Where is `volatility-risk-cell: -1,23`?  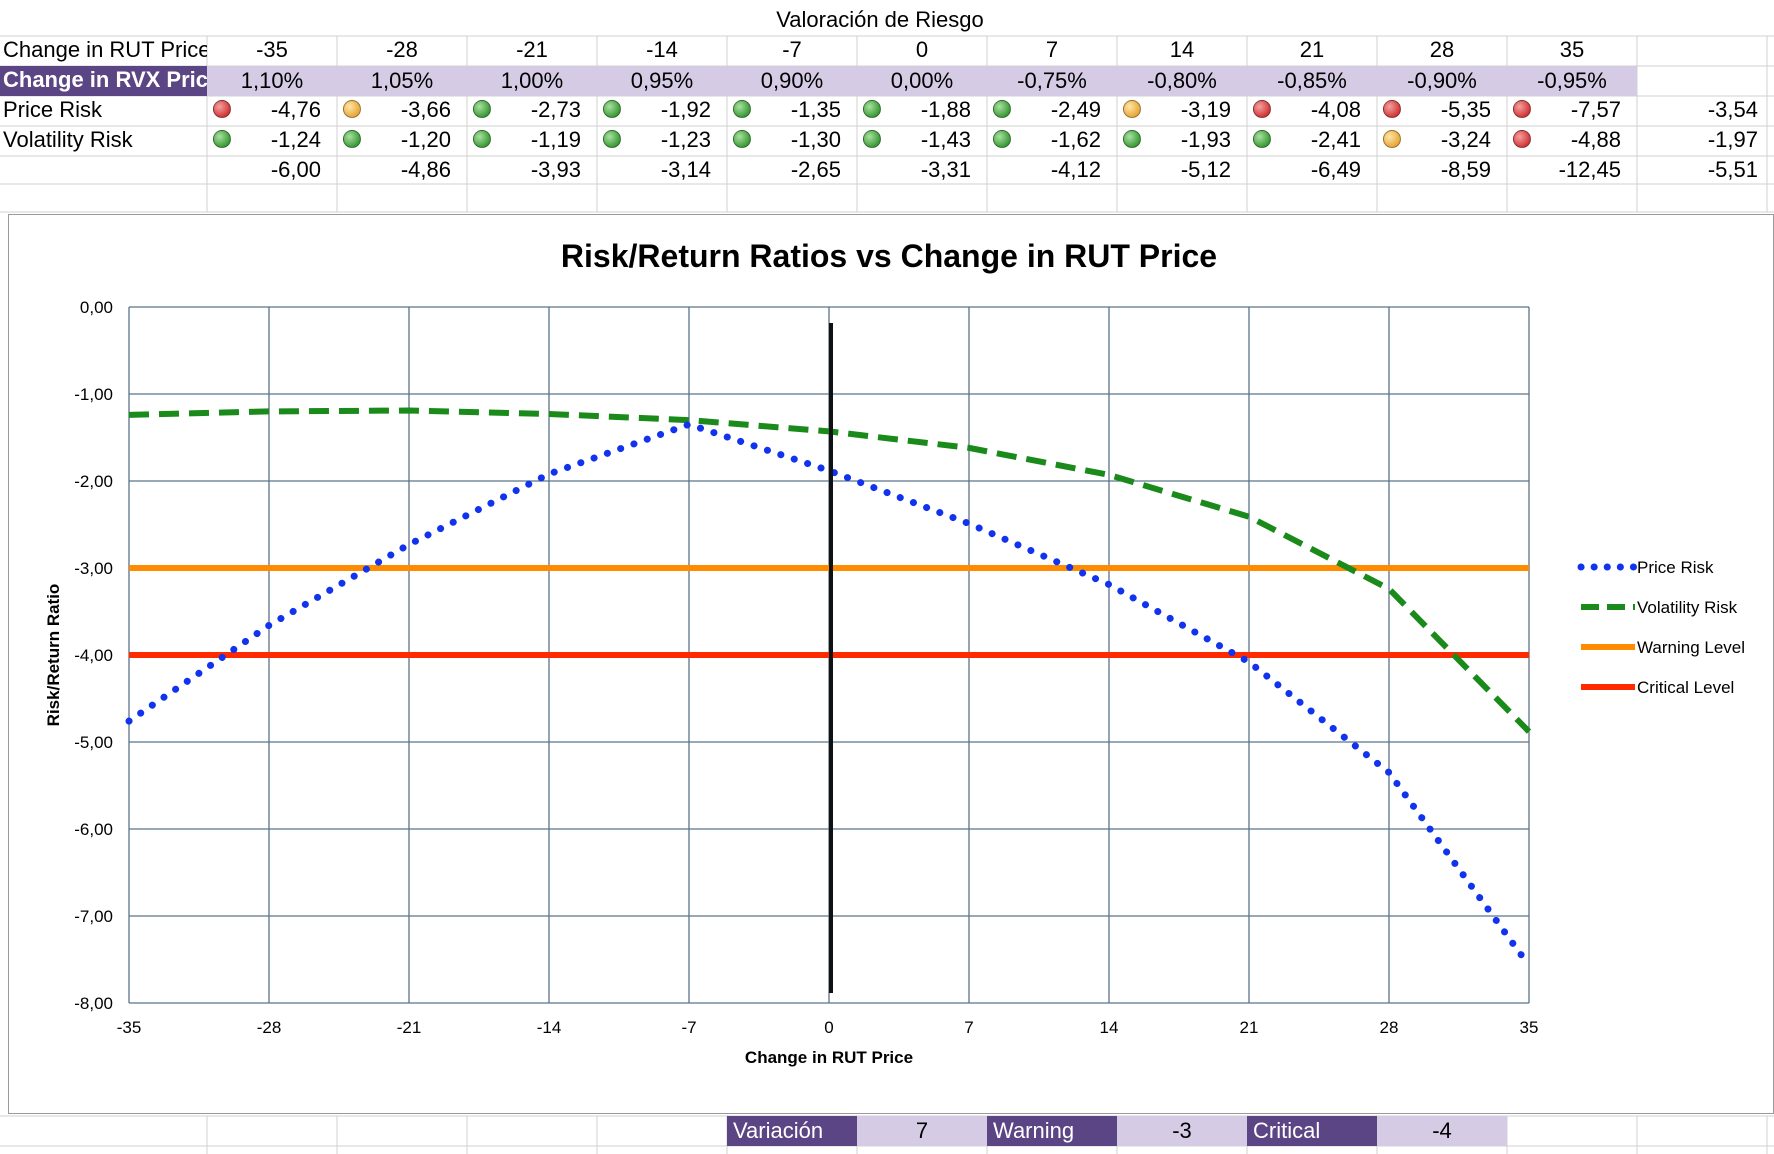
volatility-risk-cell: -1,23 is located at coordinates (662, 140).